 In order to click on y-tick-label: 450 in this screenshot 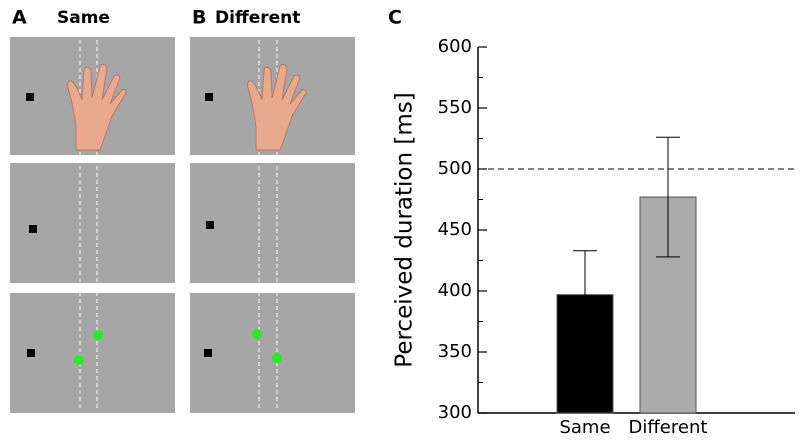, I will do `click(455, 229)`.